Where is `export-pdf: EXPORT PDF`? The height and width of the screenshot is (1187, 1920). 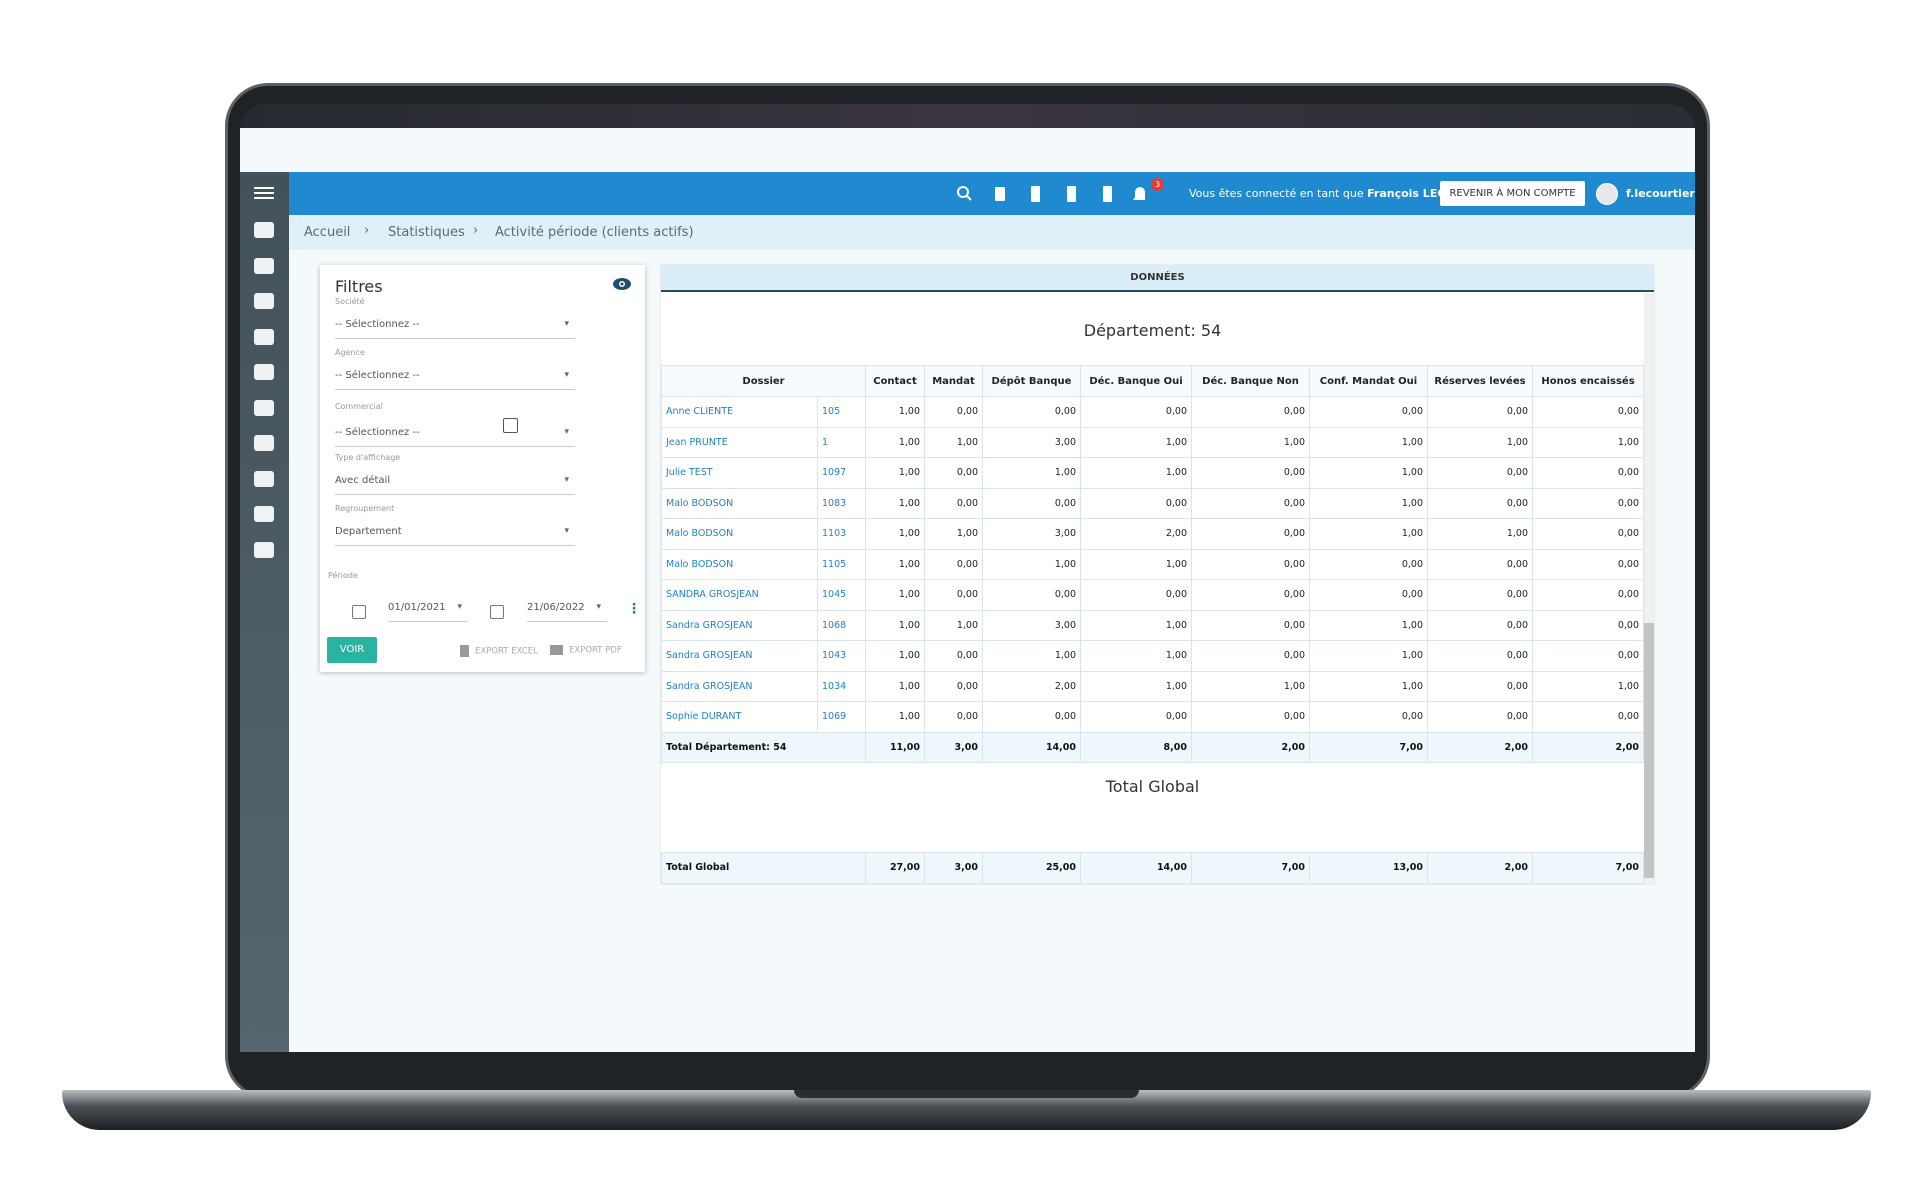 export-pdf: EXPORT PDF is located at coordinates (586, 650).